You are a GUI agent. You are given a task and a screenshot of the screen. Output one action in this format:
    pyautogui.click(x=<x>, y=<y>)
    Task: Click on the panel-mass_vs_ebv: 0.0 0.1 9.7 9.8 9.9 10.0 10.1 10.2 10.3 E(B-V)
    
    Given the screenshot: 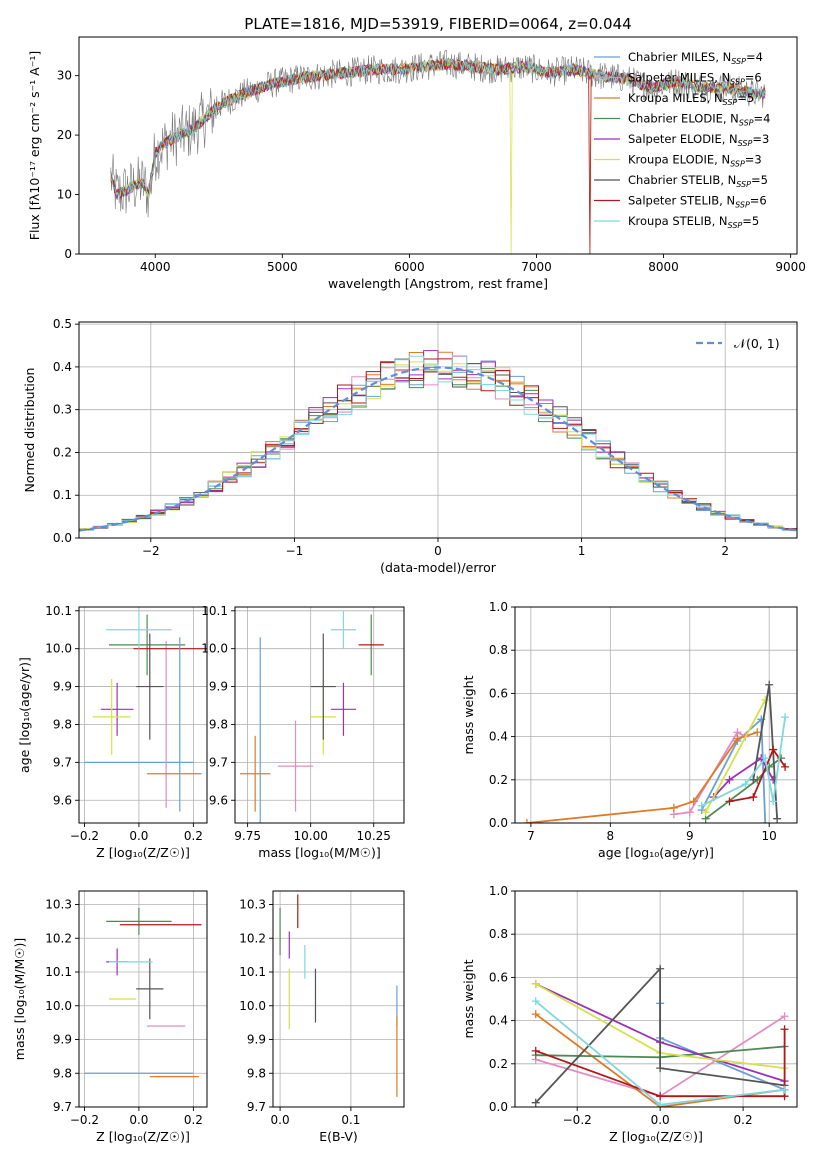 What is the action you would take?
    pyautogui.click(x=322, y=1017)
    